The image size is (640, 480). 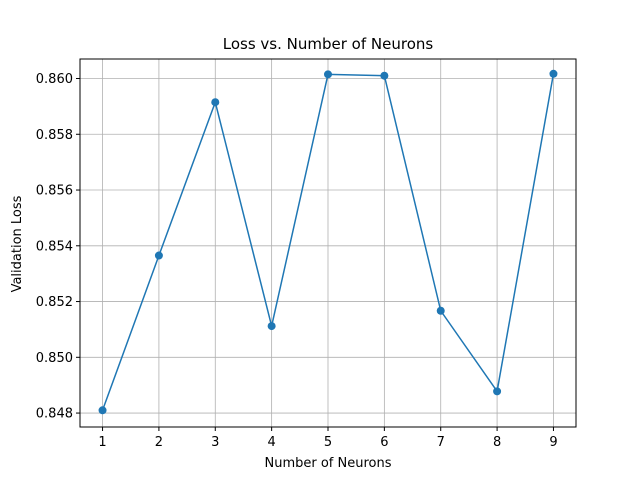 I want to click on y-axis-label: Validation Loss, so click(x=17, y=243).